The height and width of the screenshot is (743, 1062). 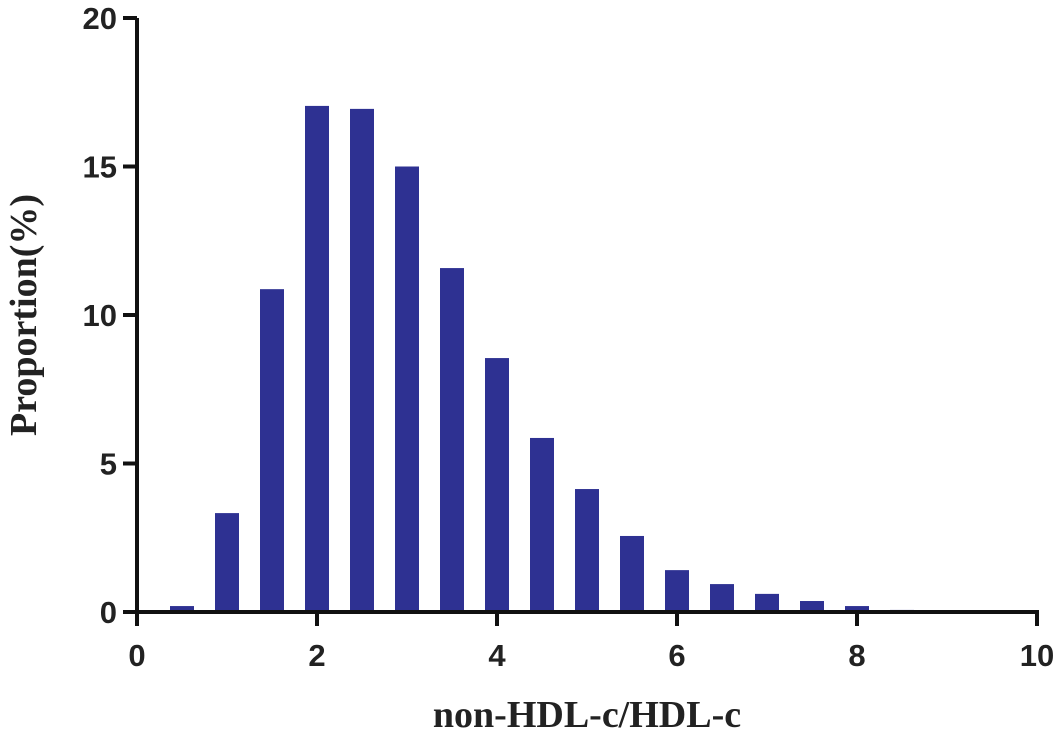 I want to click on x-axis-label: non-HDL-c/HDL-c, so click(x=587, y=715).